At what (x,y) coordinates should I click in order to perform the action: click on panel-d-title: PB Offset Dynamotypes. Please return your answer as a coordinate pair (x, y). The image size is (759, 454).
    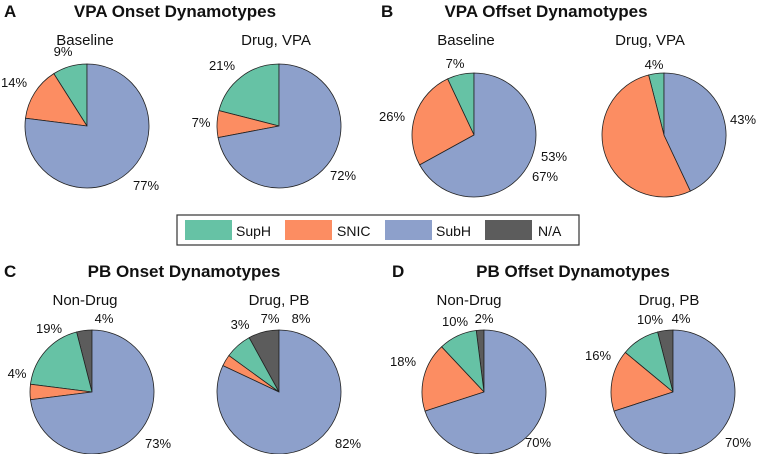
    Looking at the image, I should click on (573, 271).